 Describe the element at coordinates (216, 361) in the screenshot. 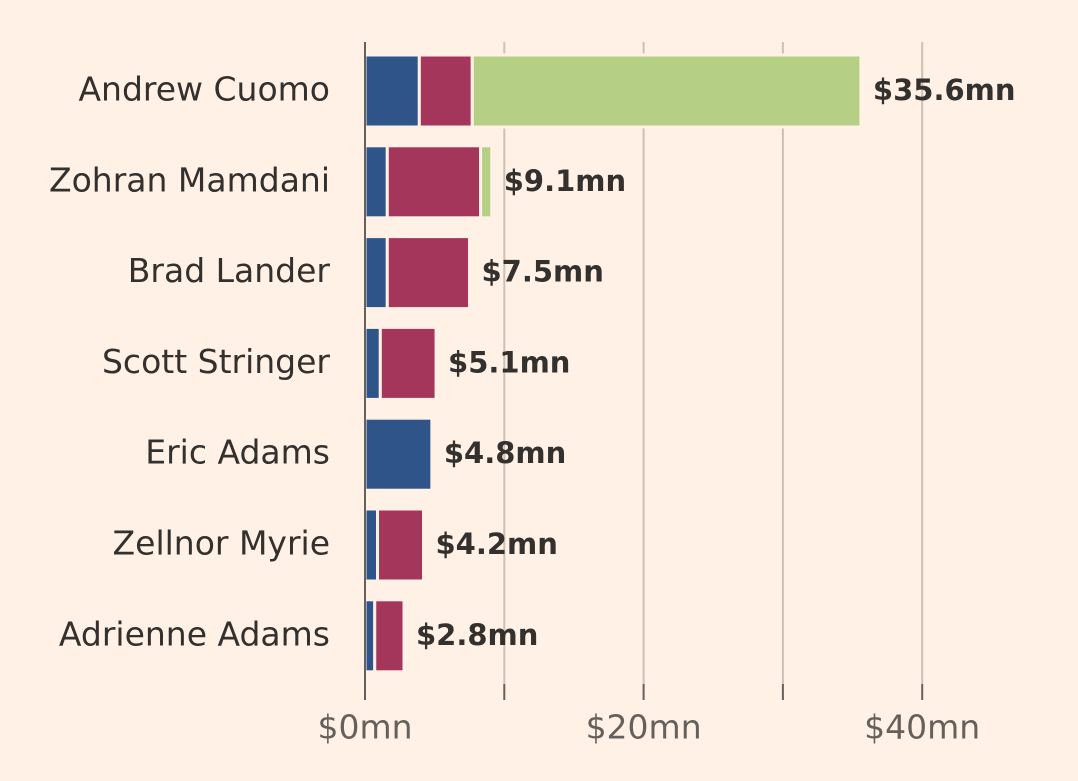

I see `category-label: Scott Stringer` at that location.